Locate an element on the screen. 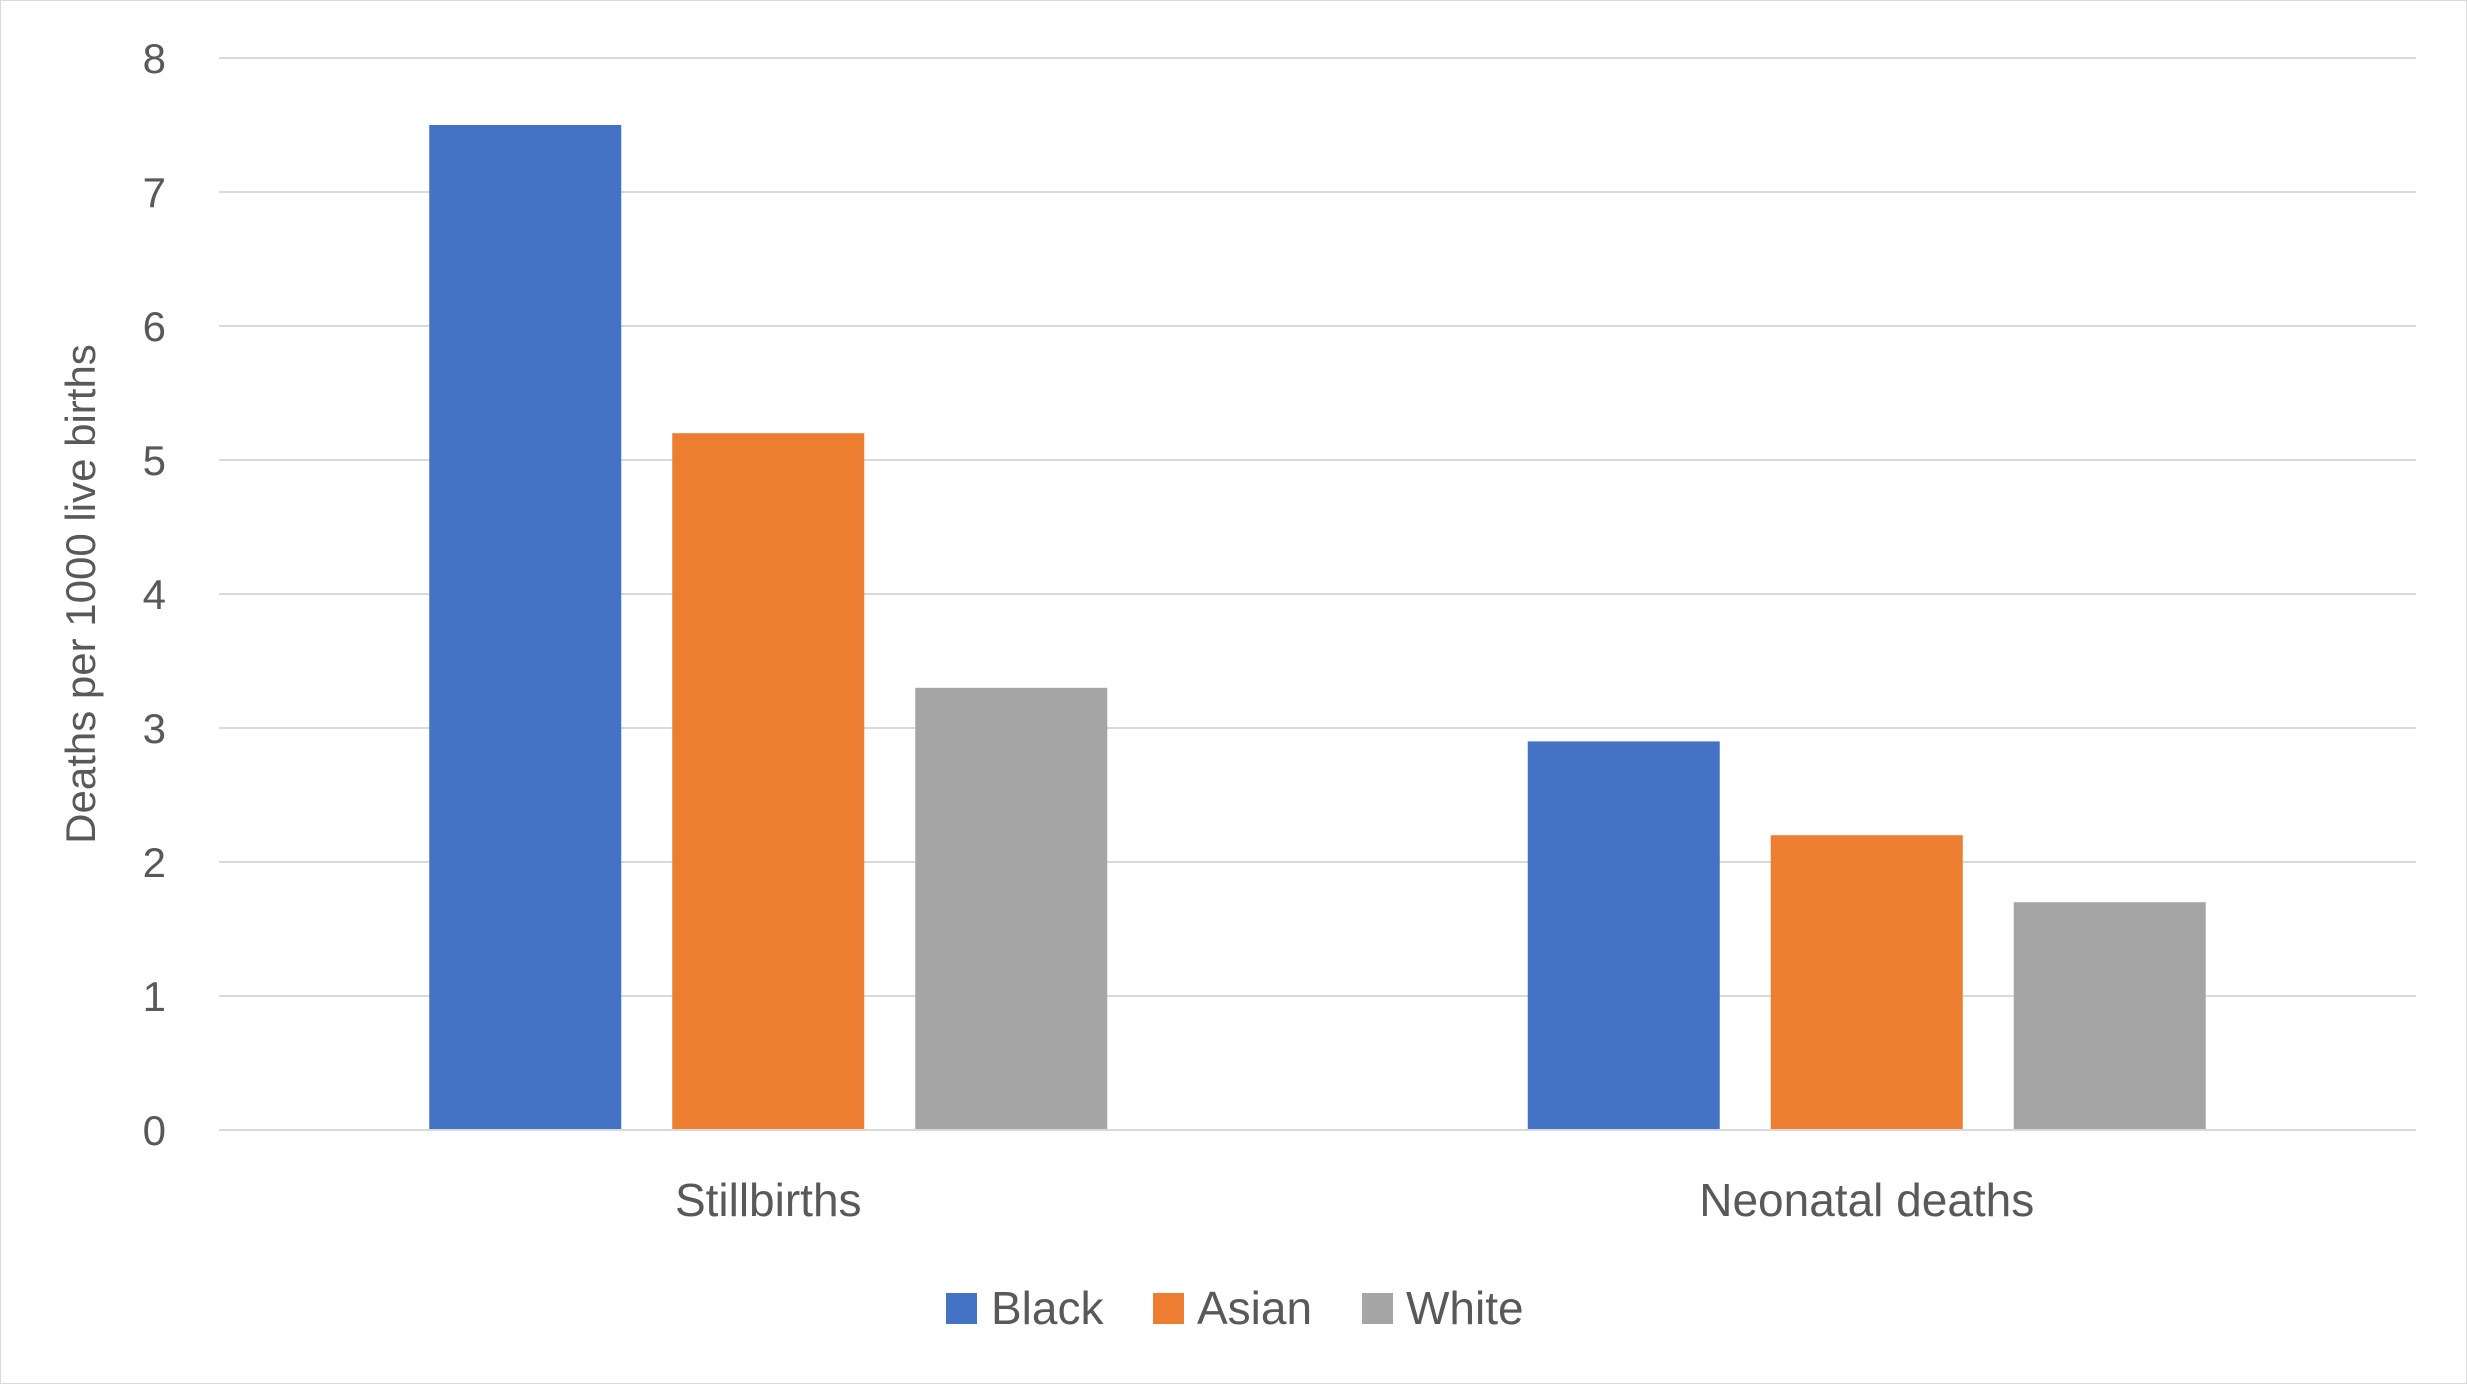 This screenshot has width=2467, height=1385. legend: Black Asian White is located at coordinates (1235, 1308).